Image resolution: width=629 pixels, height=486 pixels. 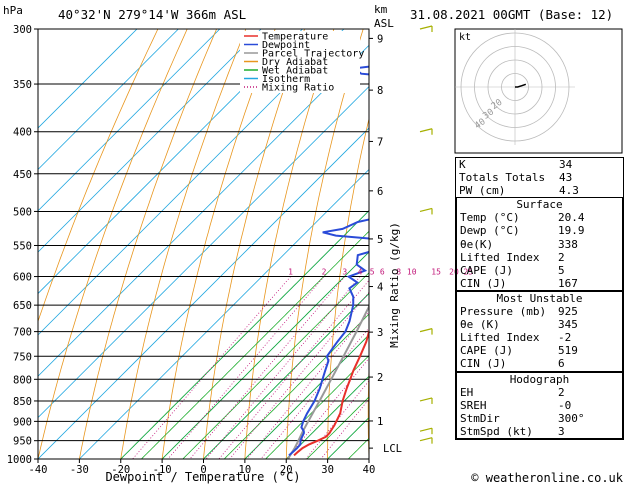 I want to click on mixing-ratio-label: 20, so click(x=454, y=272).